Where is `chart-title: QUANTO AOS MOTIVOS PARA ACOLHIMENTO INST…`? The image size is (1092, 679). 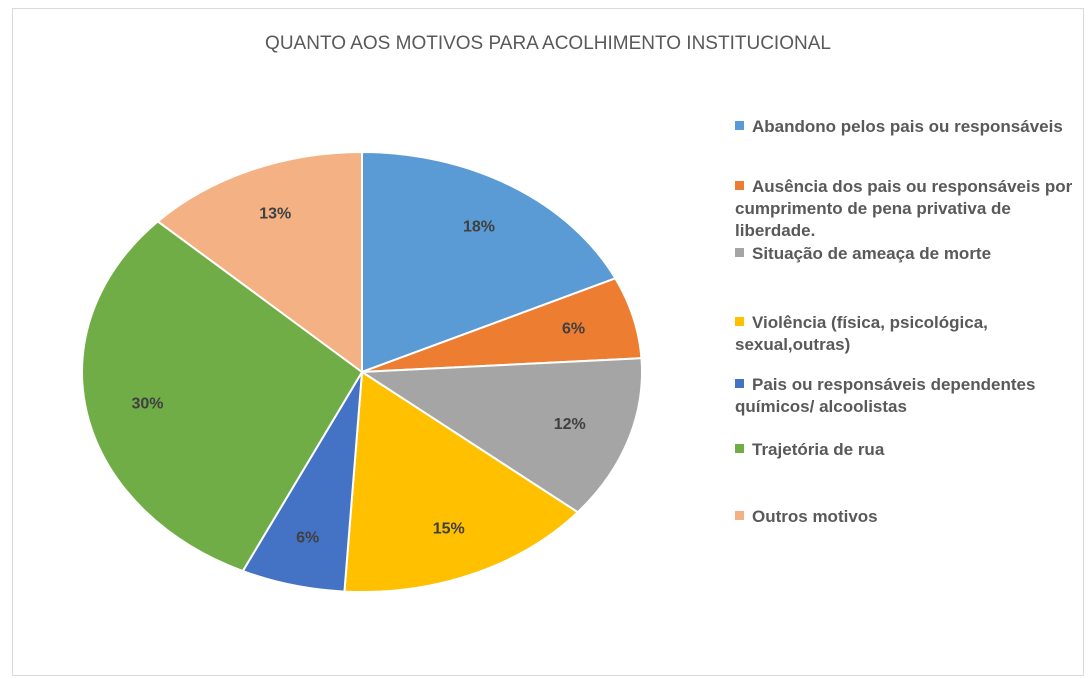 chart-title: QUANTO AOS MOTIVOS PARA ACOLHIMENTO INST… is located at coordinates (548, 43).